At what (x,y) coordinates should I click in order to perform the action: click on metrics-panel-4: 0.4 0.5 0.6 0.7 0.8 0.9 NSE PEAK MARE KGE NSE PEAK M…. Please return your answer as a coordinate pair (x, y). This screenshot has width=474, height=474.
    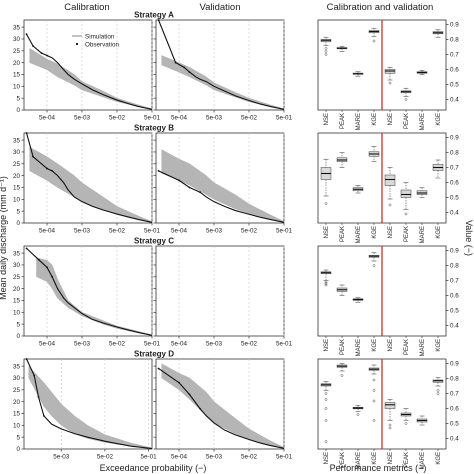
    Looking at the image, I should click on (388, 413).